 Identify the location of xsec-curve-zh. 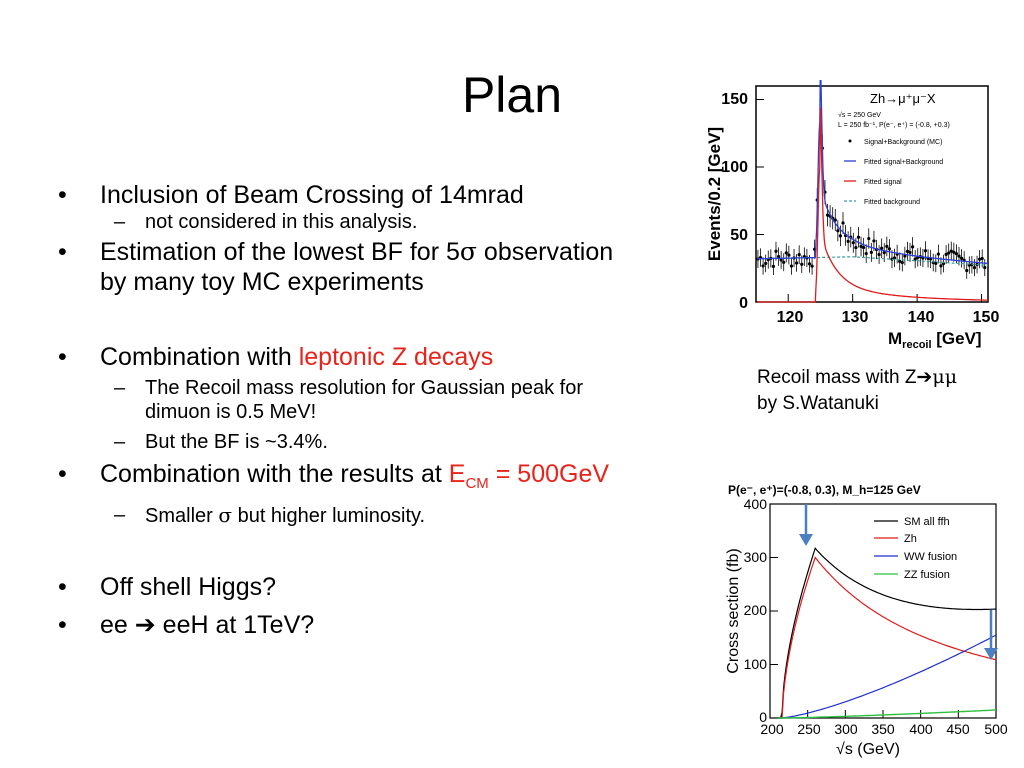
(887, 637).